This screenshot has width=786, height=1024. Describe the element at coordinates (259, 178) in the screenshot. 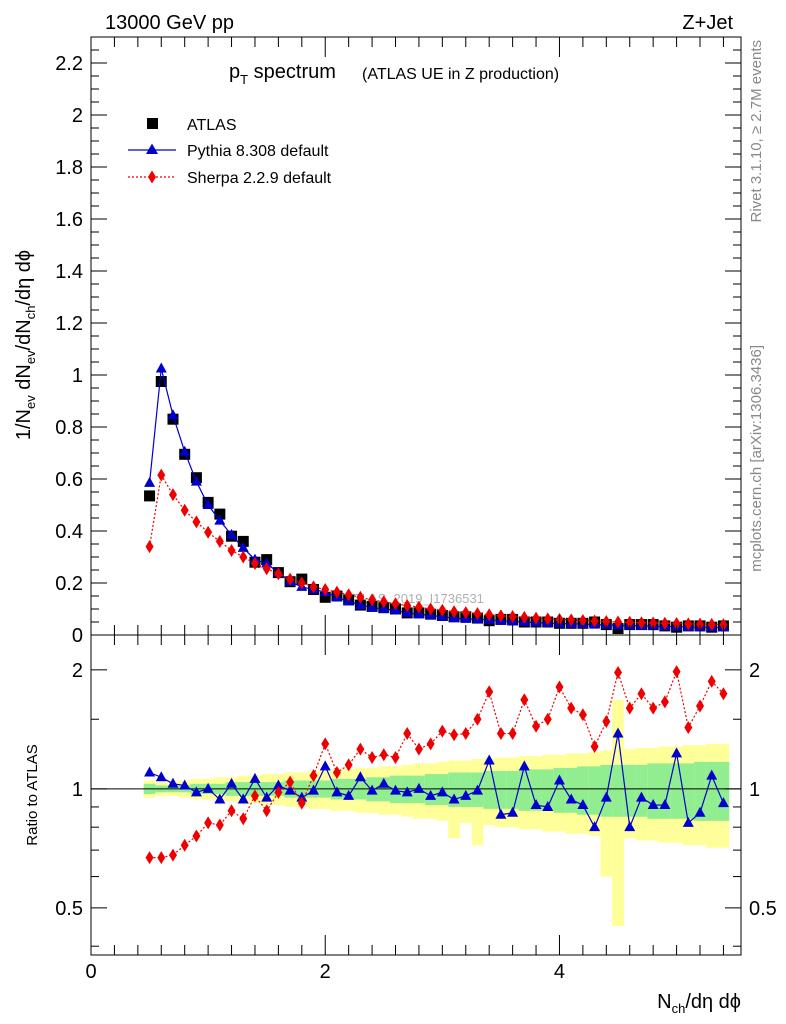

I see `legend-label-sherpa: Sherpa 2.2.9 default` at that location.